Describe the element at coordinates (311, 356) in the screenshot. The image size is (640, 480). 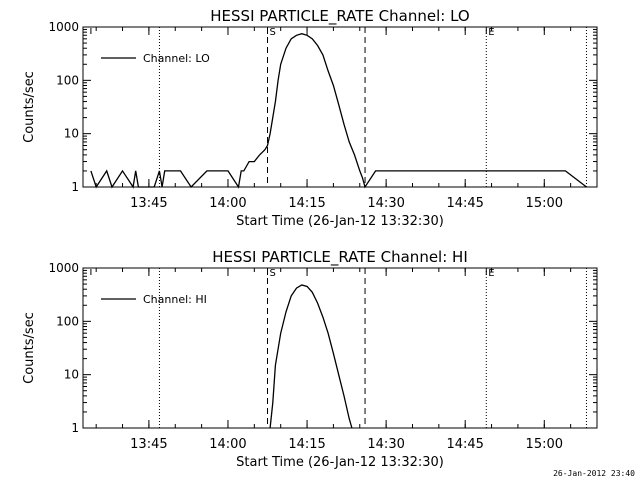
I see `series-line` at that location.